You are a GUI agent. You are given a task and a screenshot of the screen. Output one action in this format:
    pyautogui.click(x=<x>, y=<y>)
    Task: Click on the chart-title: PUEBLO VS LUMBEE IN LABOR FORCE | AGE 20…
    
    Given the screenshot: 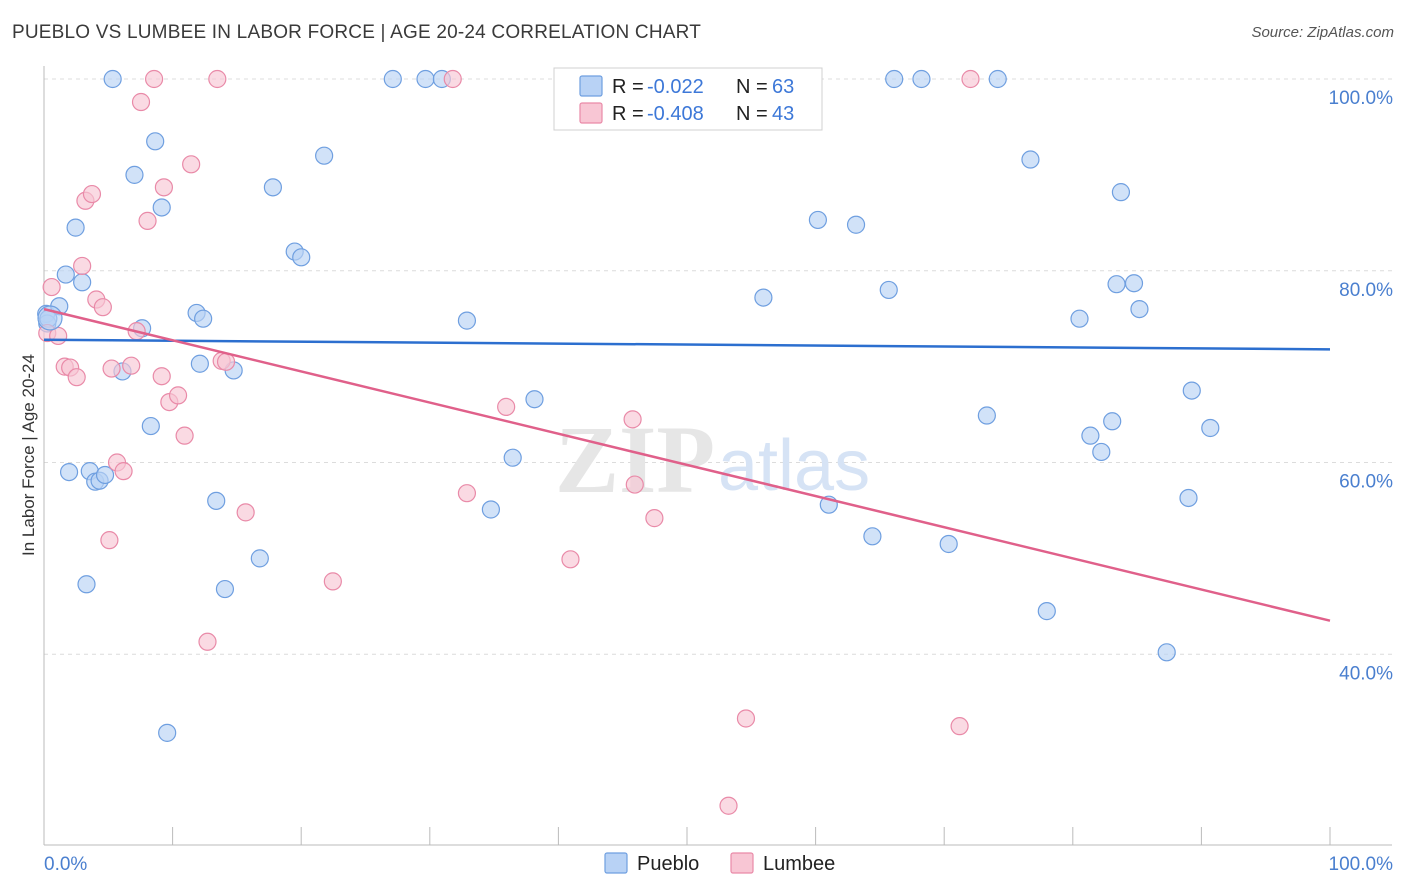 What is the action you would take?
    pyautogui.click(x=357, y=32)
    